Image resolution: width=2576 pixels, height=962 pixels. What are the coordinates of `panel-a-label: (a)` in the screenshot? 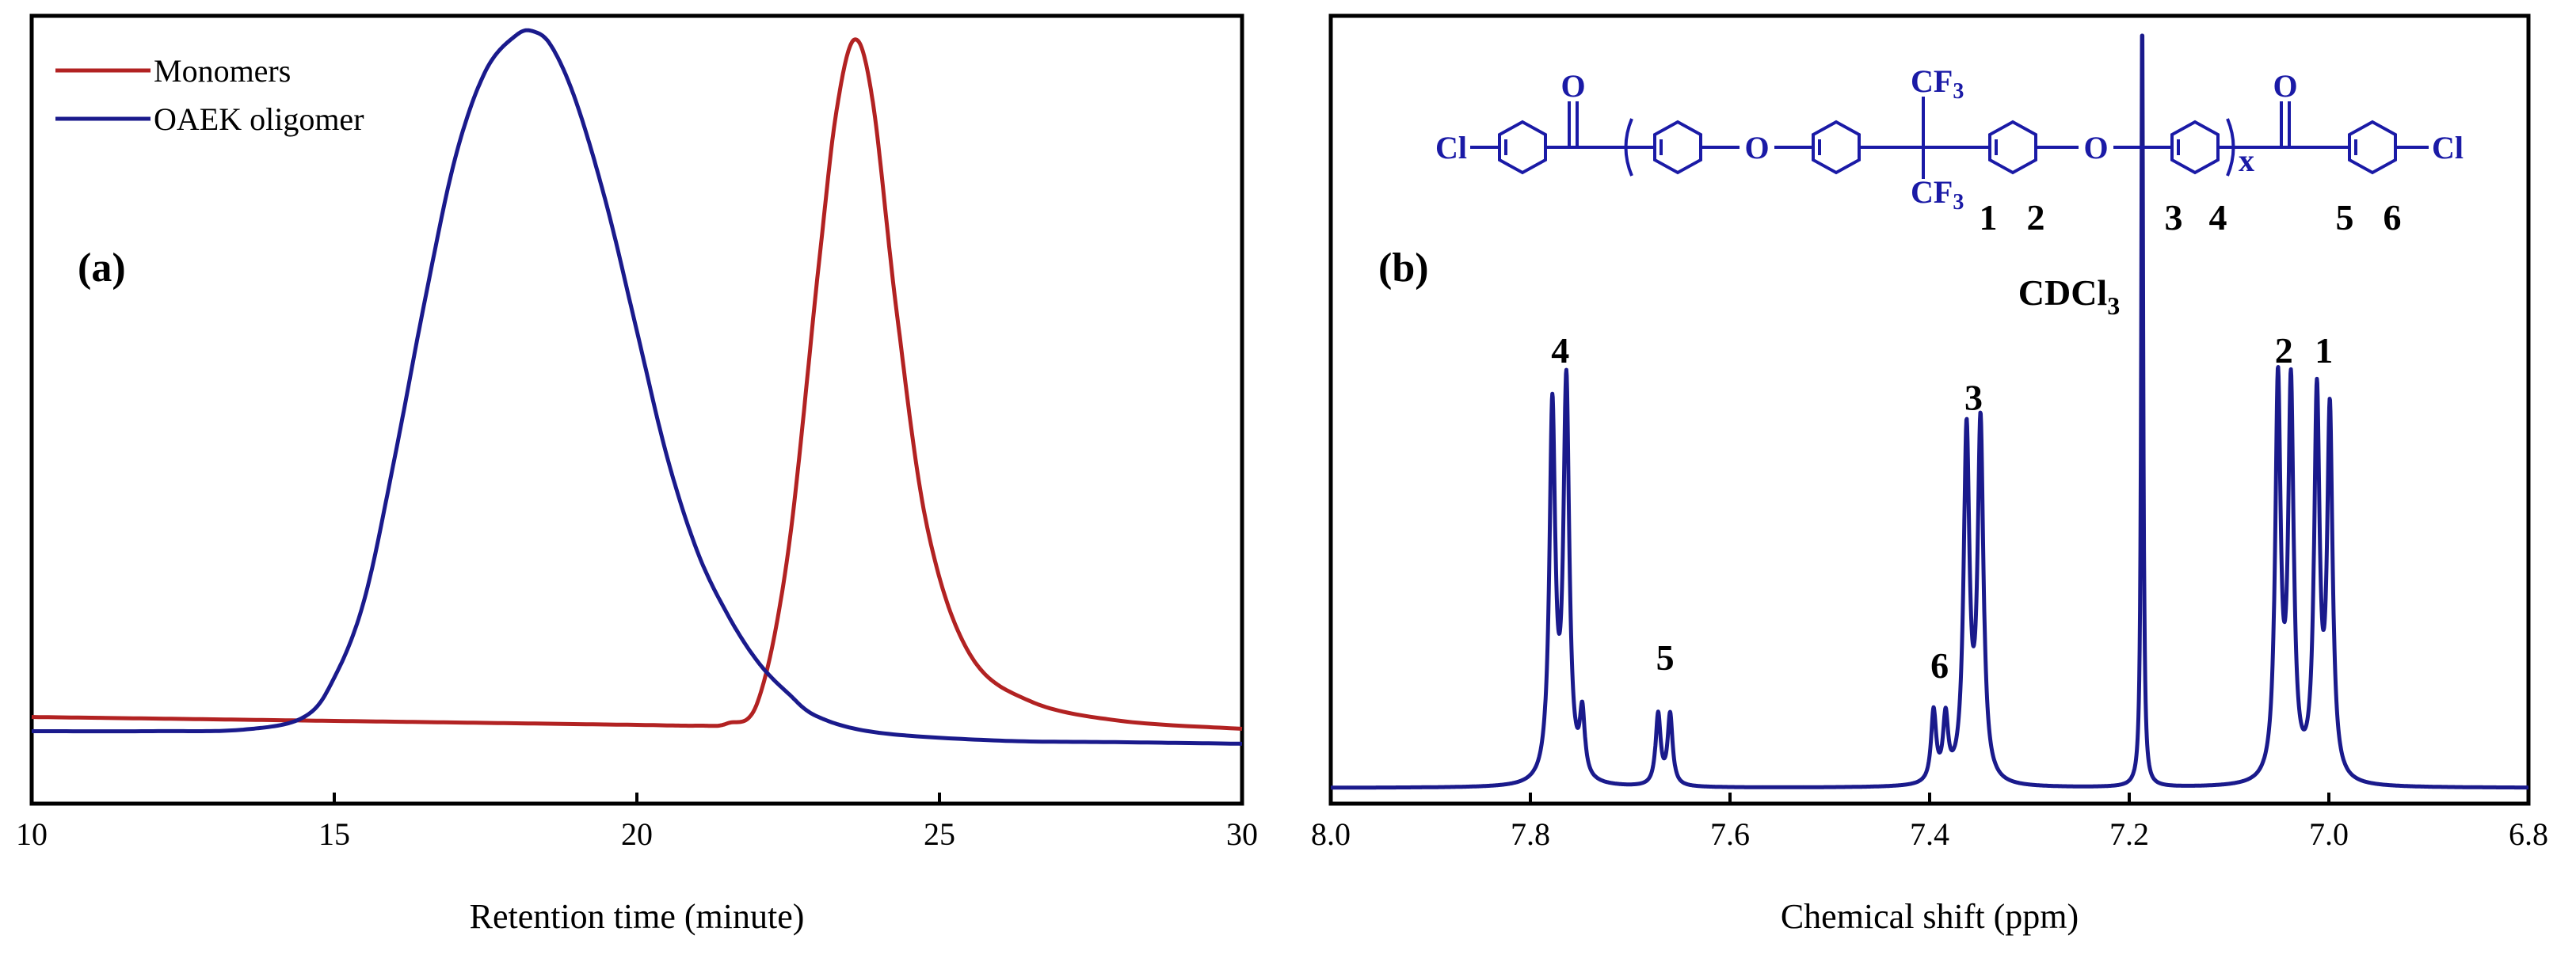 It's located at (102, 268).